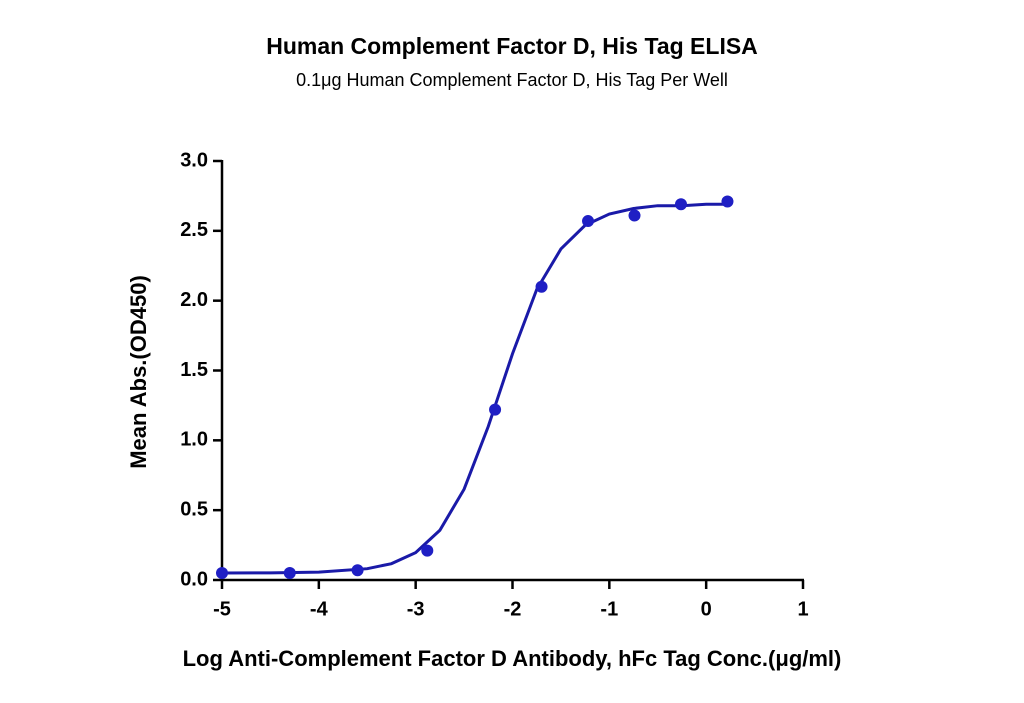  I want to click on x-tick-label: -2, so click(513, 609).